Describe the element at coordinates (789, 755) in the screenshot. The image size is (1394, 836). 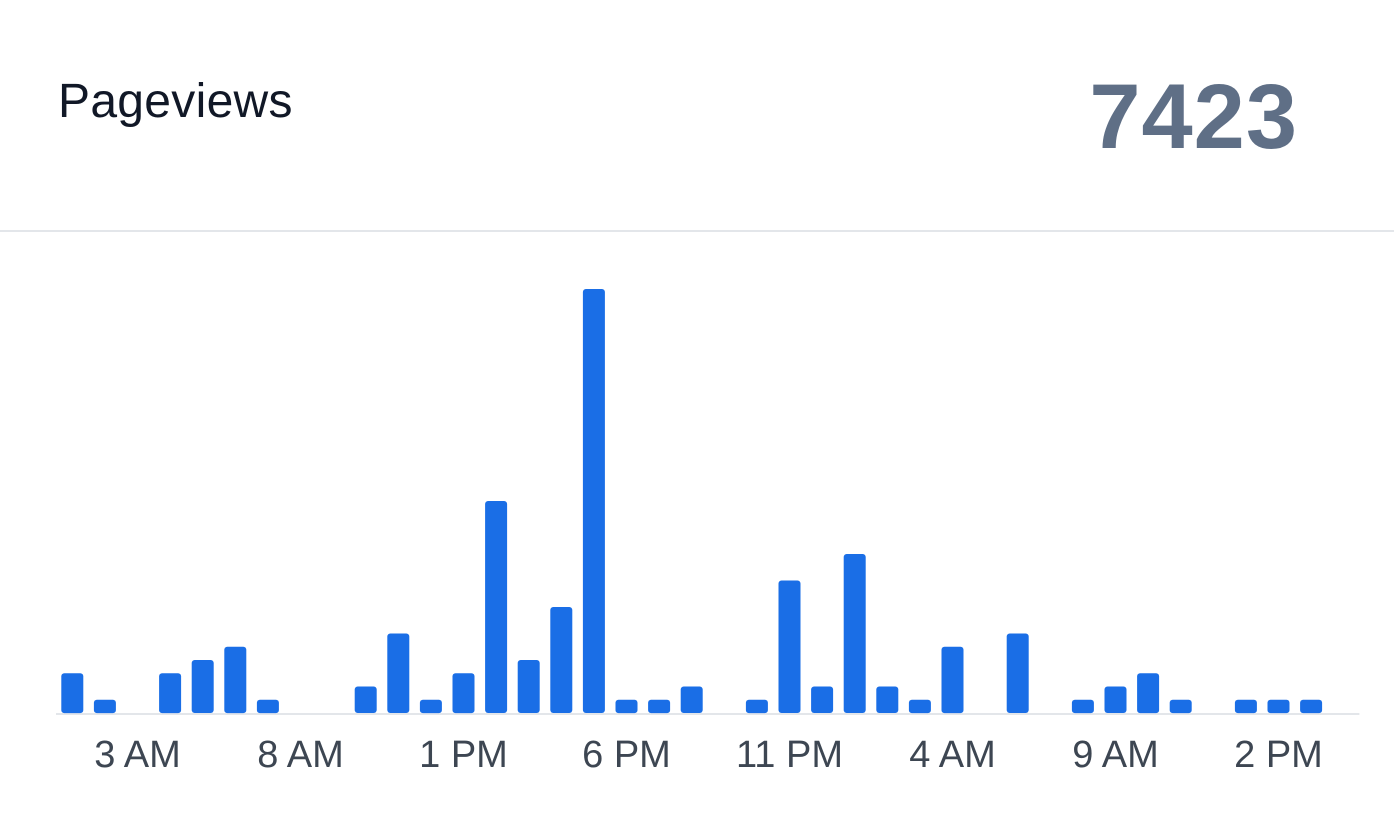
I see `x-tick-label: 11 PM` at that location.